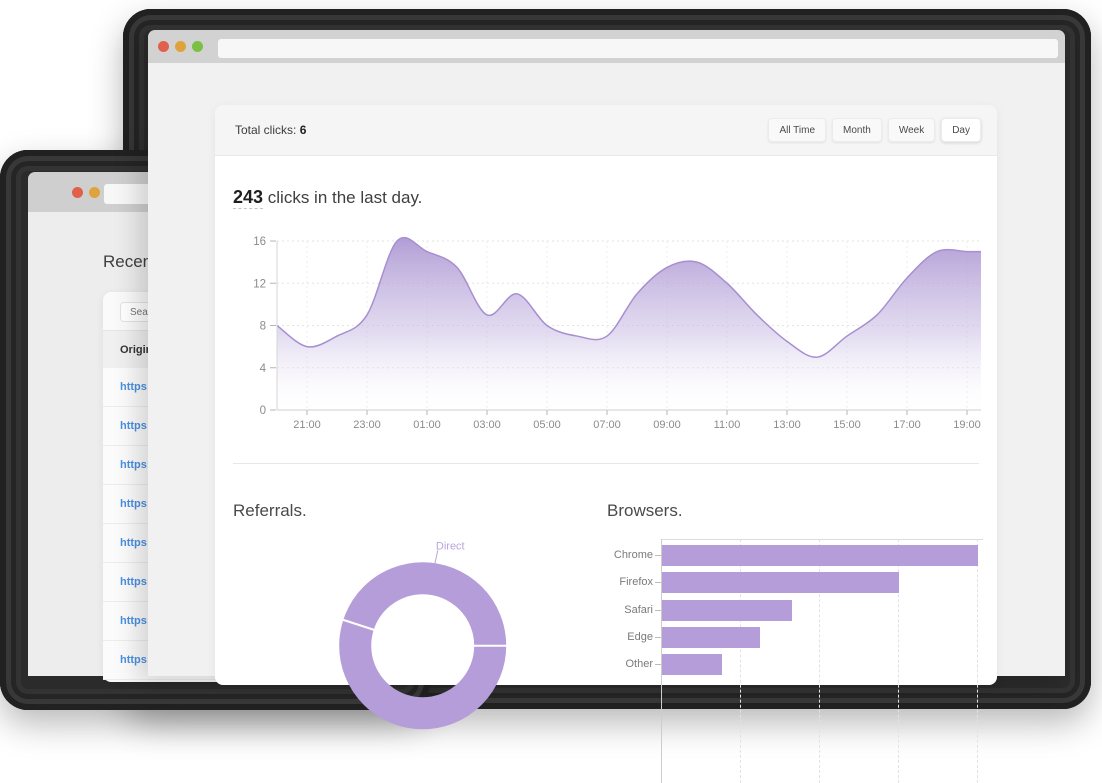 This screenshot has height=783, width=1102. Describe the element at coordinates (638, 609) in the screenshot. I see `bar-category-label: Safari` at that location.